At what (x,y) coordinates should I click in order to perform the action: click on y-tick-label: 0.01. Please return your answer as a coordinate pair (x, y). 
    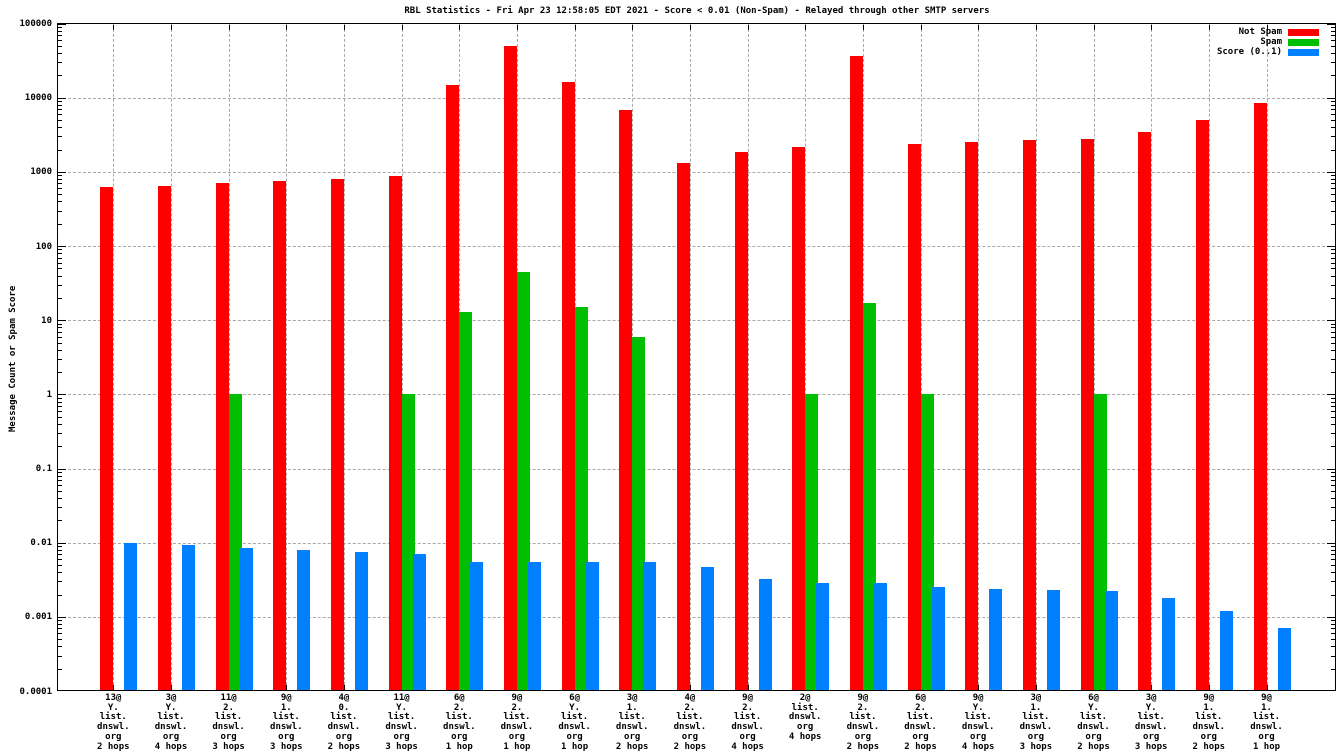
    Looking at the image, I should click on (41, 543).